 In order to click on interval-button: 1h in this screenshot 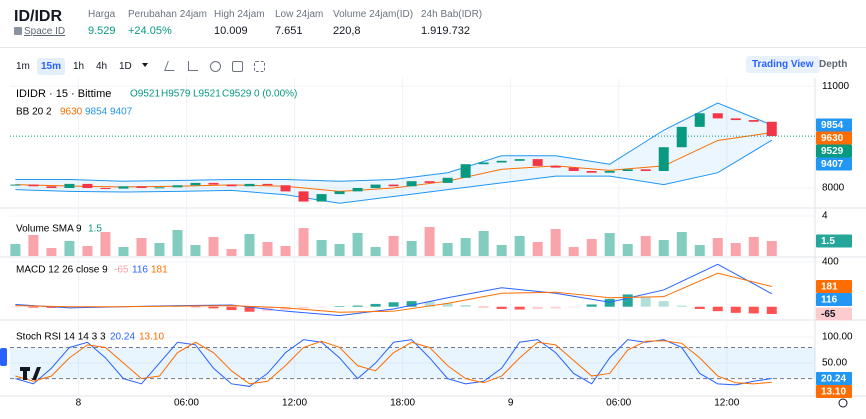, I will do `click(79, 66)`.